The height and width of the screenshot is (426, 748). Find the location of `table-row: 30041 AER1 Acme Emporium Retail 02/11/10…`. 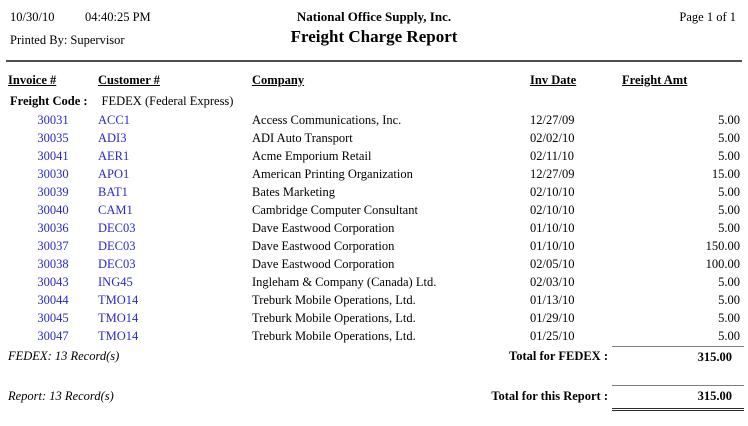

table-row: 30041 AER1 Acme Emporium Retail 02/11/10… is located at coordinates (374, 156).